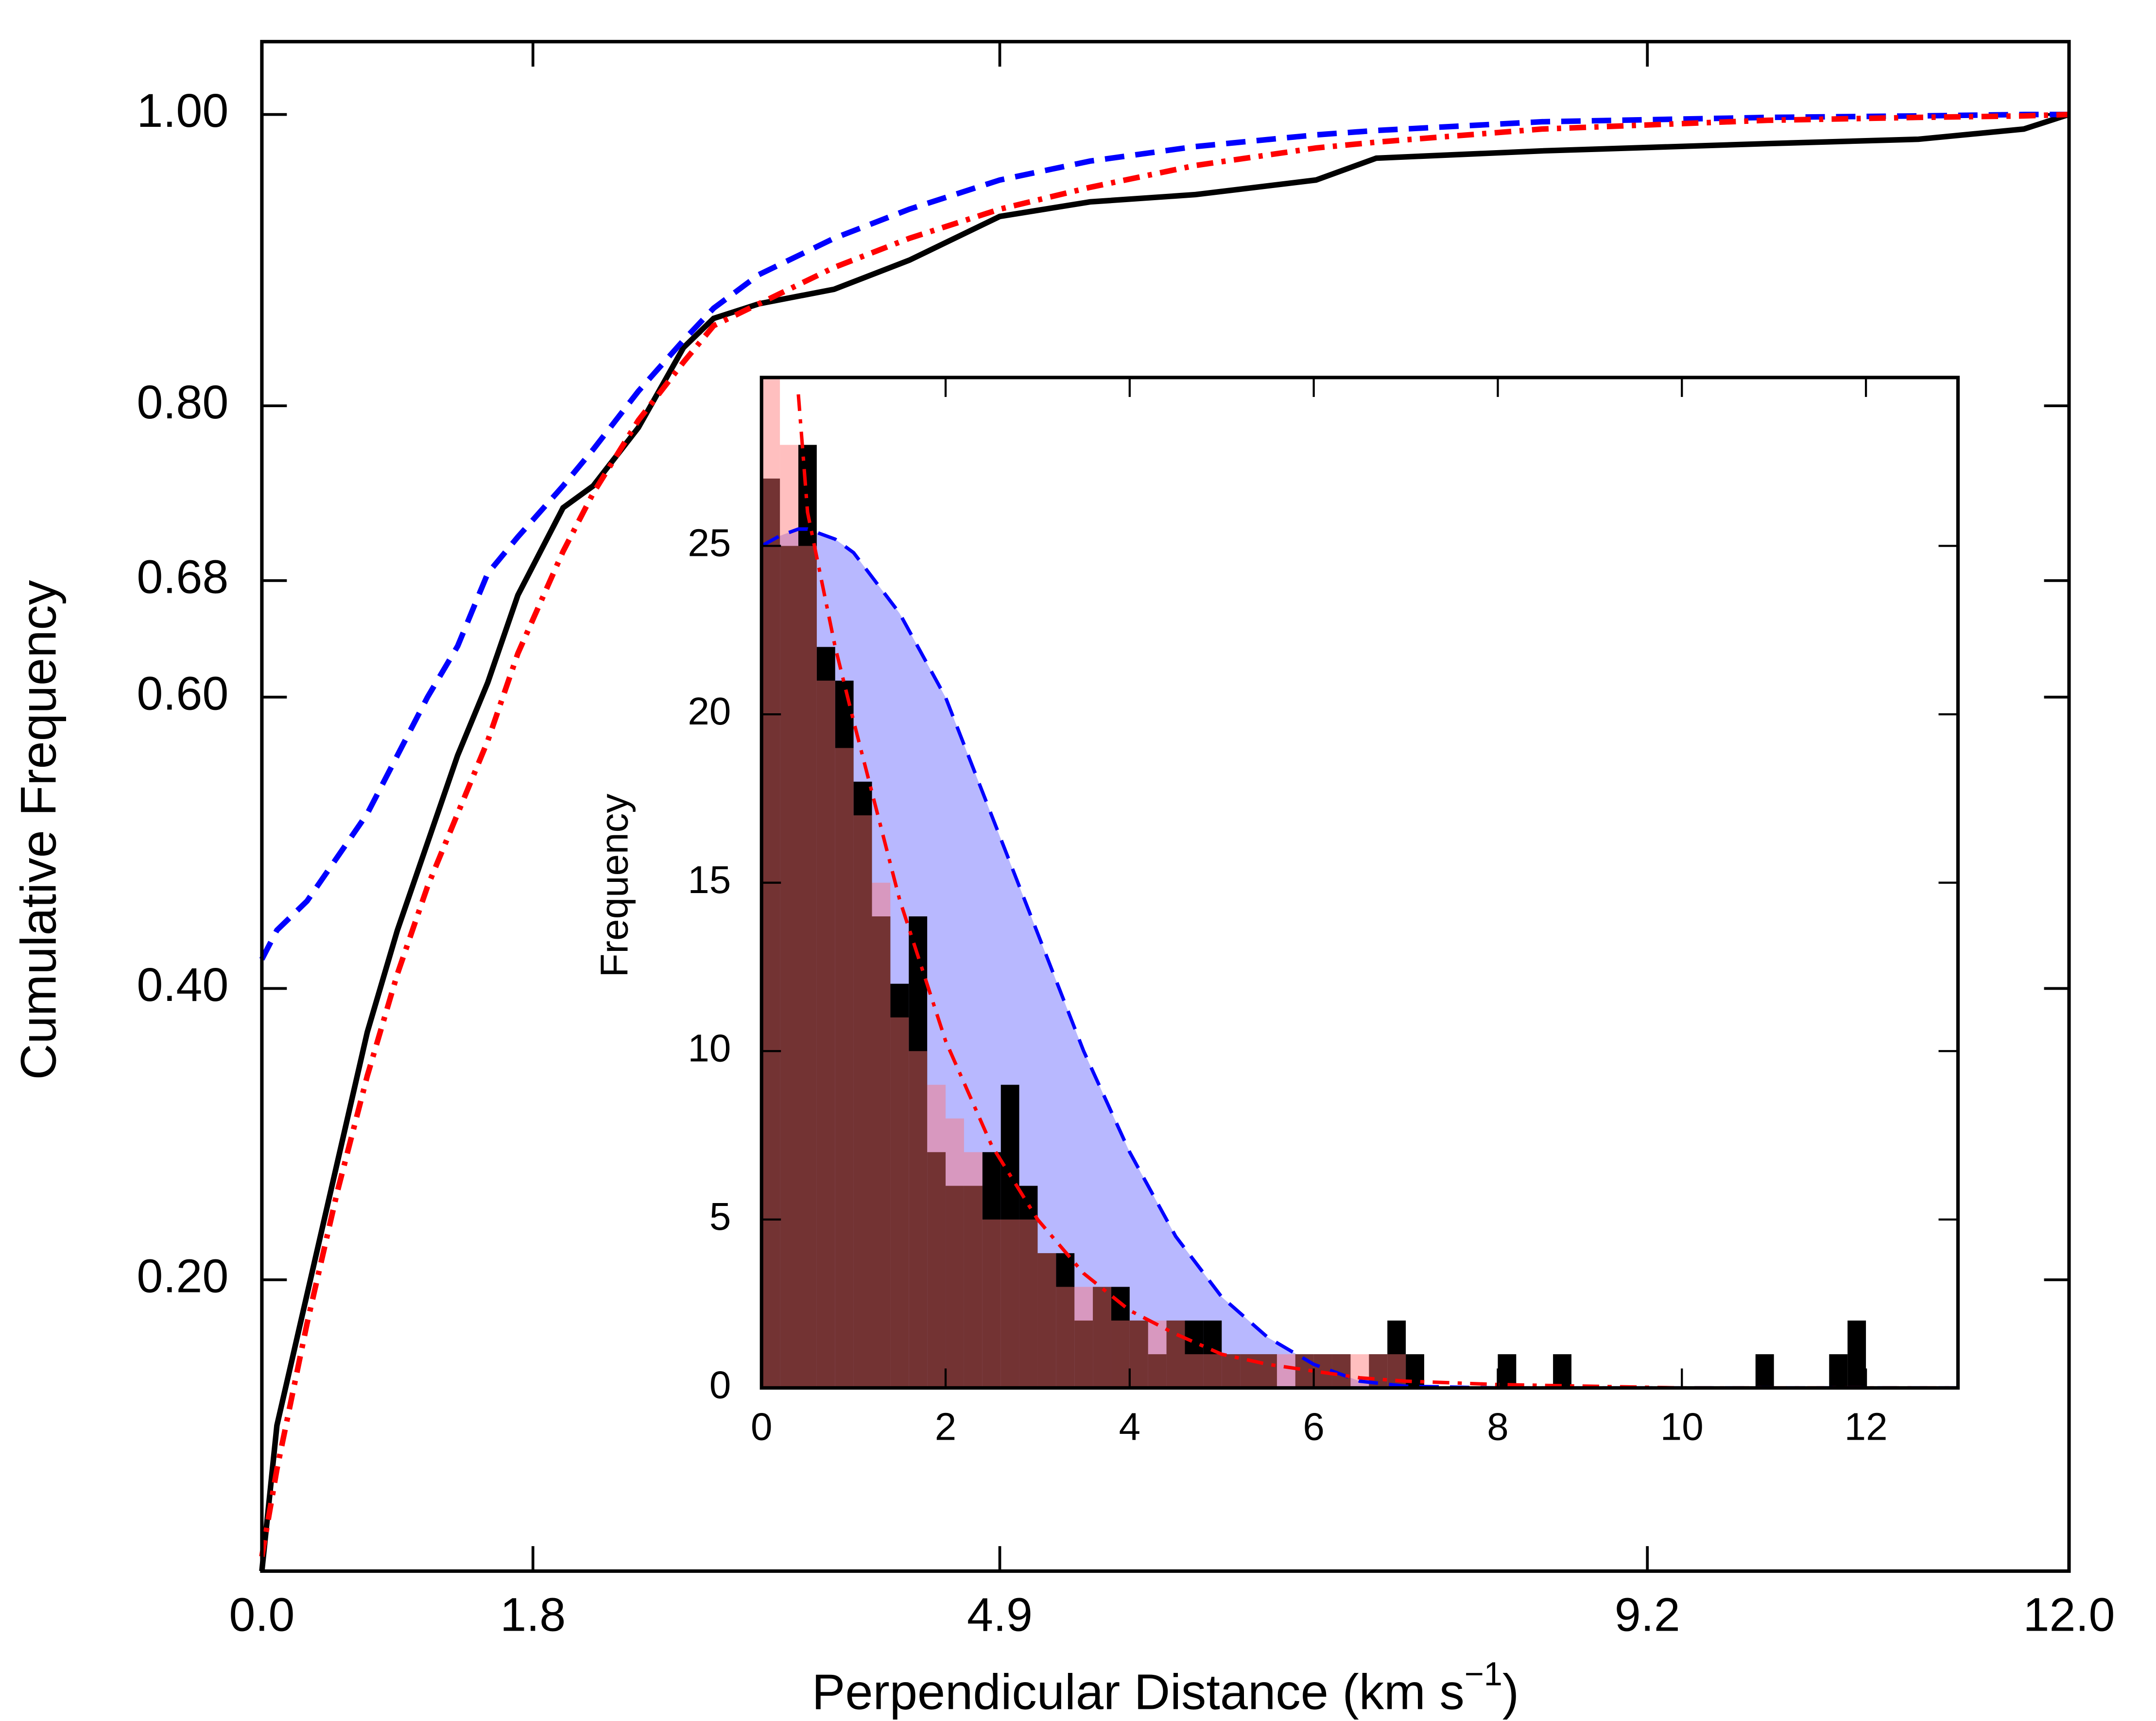 Image resolution: width=2156 pixels, height=1721 pixels. I want to click on y-tick-label: 1.00, so click(182, 110).